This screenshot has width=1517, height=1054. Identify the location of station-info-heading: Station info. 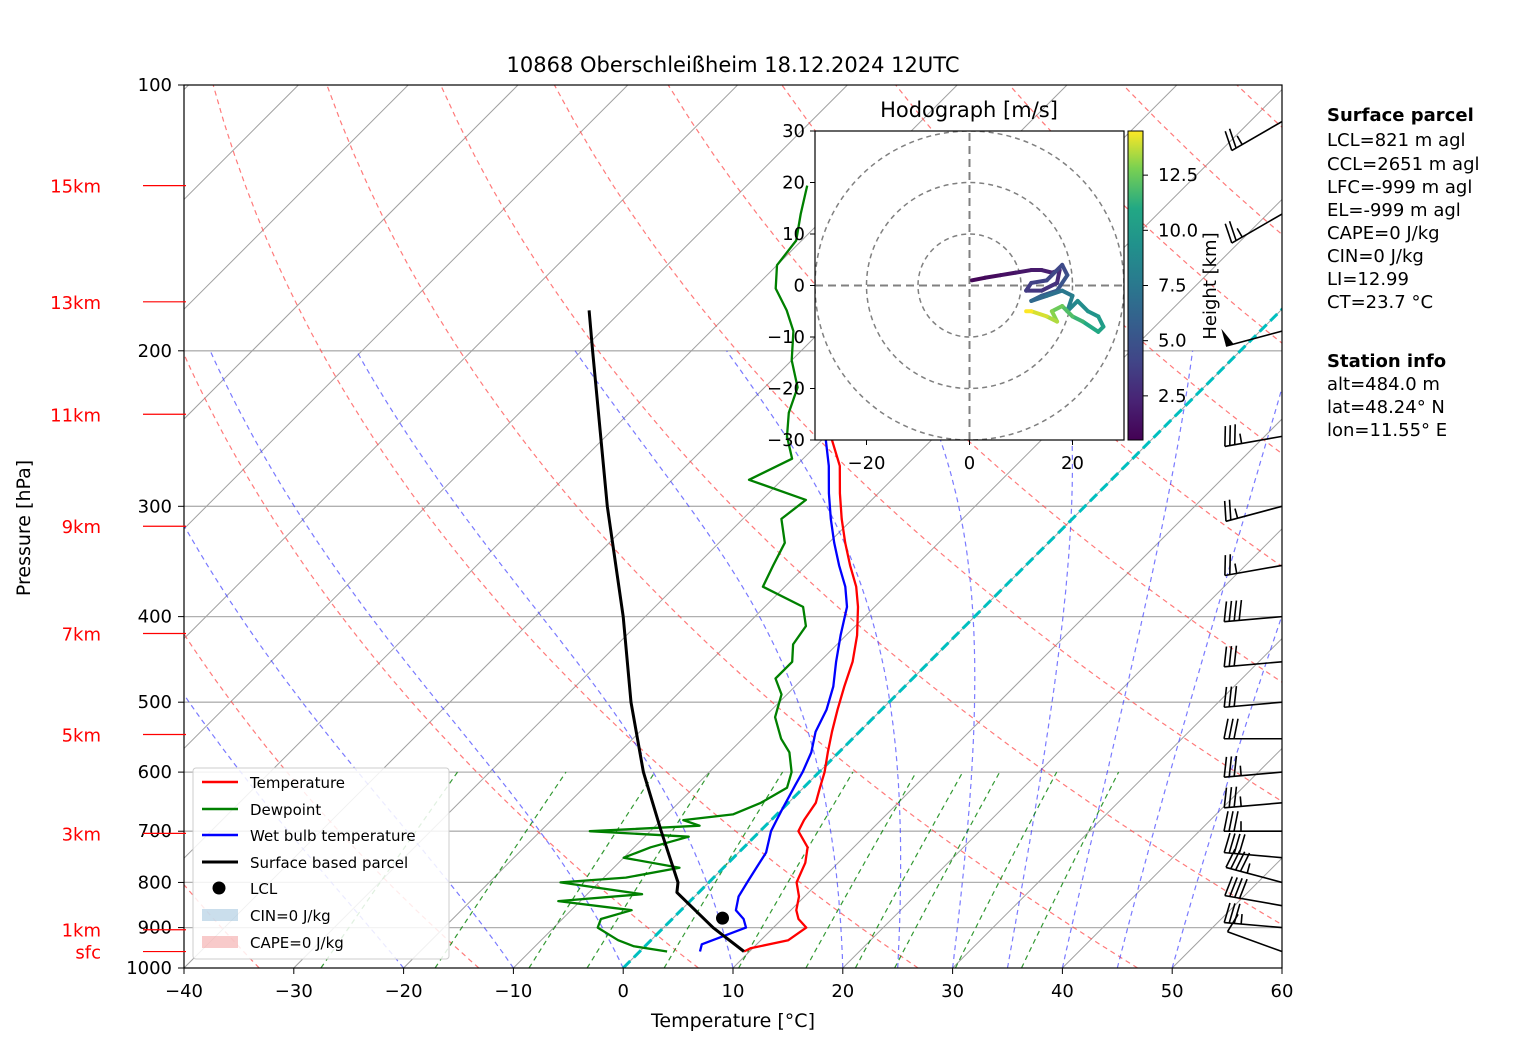
(1386, 361).